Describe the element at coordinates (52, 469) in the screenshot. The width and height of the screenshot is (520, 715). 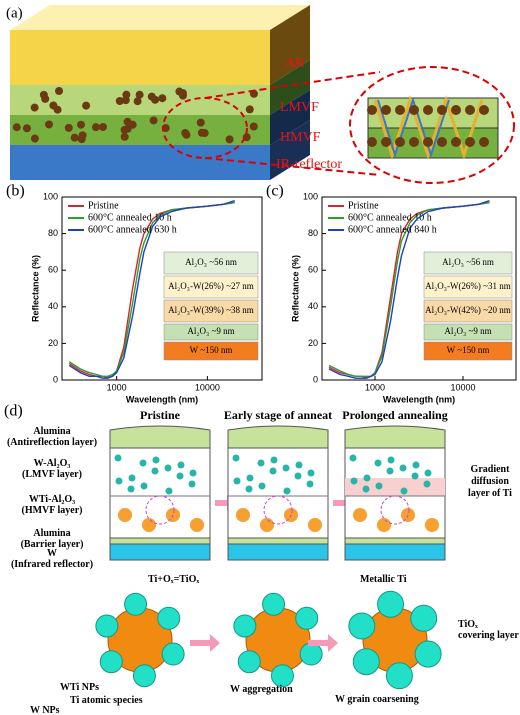
I see `layer-label: W-Al₂O₃ (LMVF layer)` at that location.